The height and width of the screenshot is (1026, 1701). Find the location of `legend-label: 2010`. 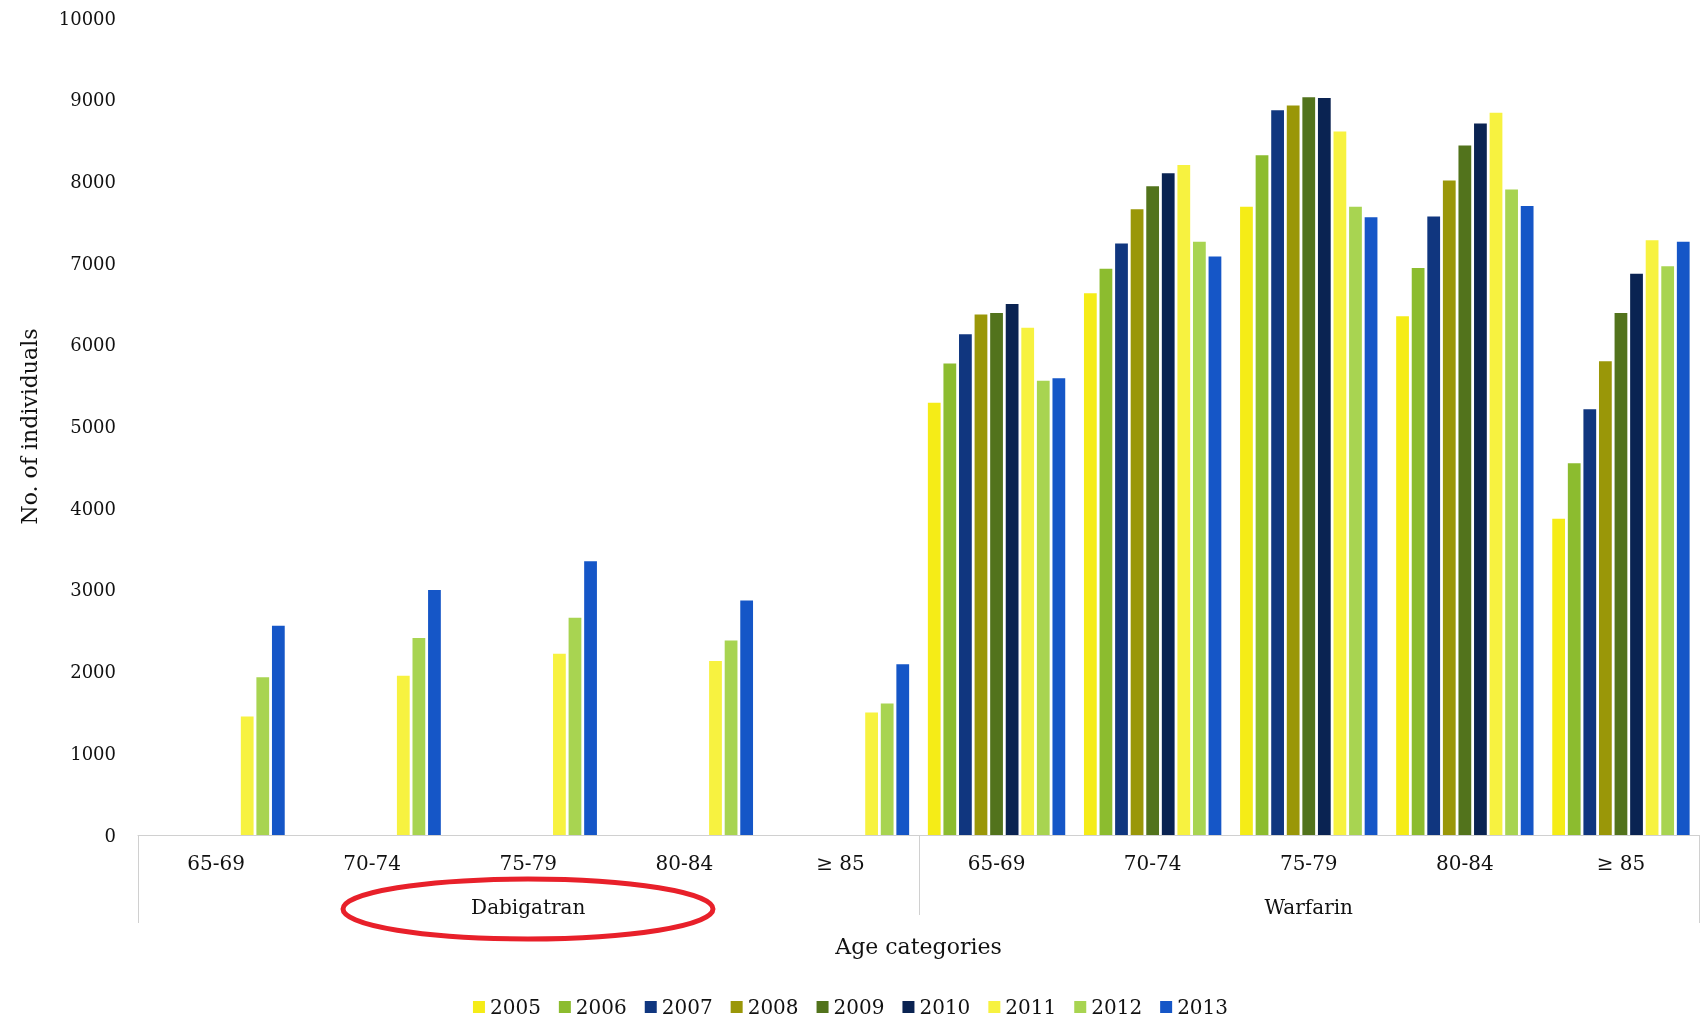

legend-label: 2010 is located at coordinates (945, 1007).